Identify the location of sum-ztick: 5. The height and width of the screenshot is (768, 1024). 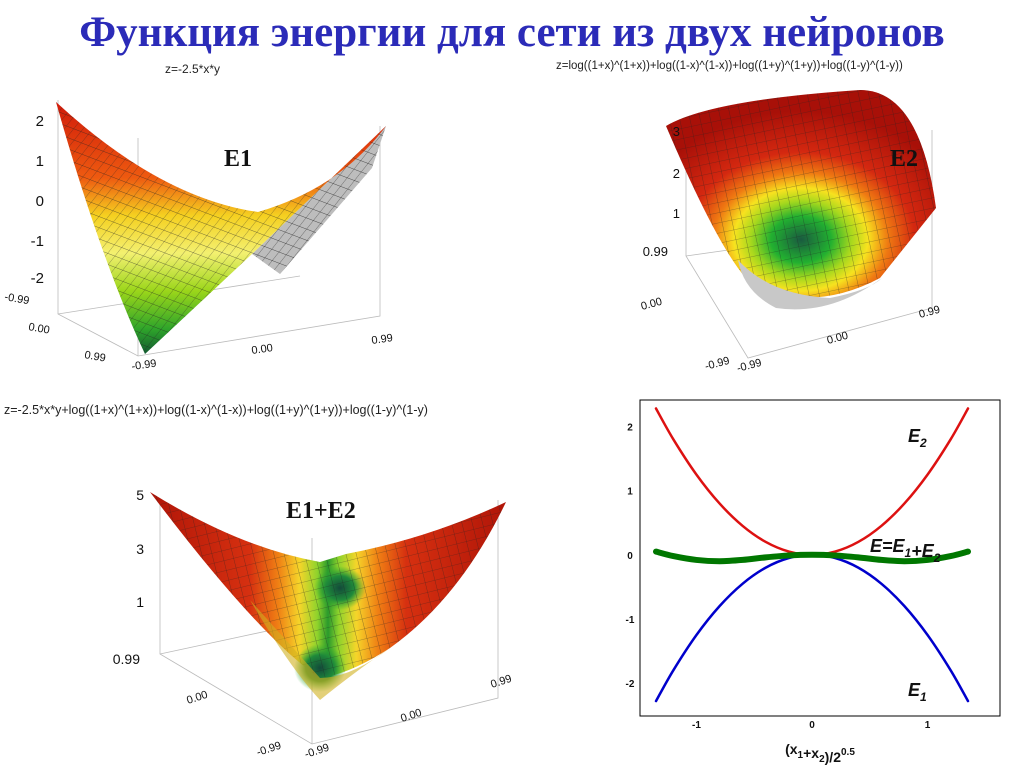
(140, 495).